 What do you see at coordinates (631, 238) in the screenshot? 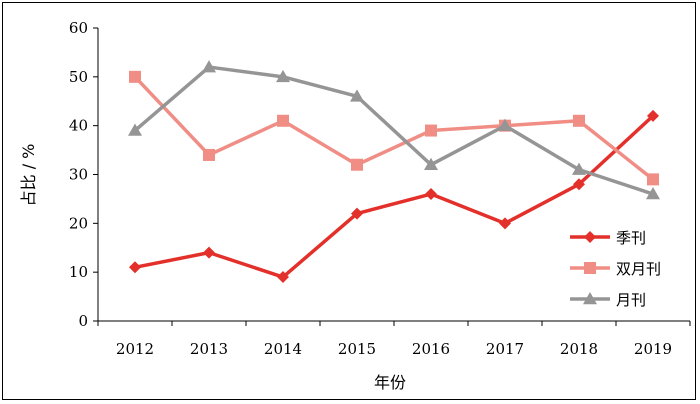
I see `legend-label: 季刊` at bounding box center [631, 238].